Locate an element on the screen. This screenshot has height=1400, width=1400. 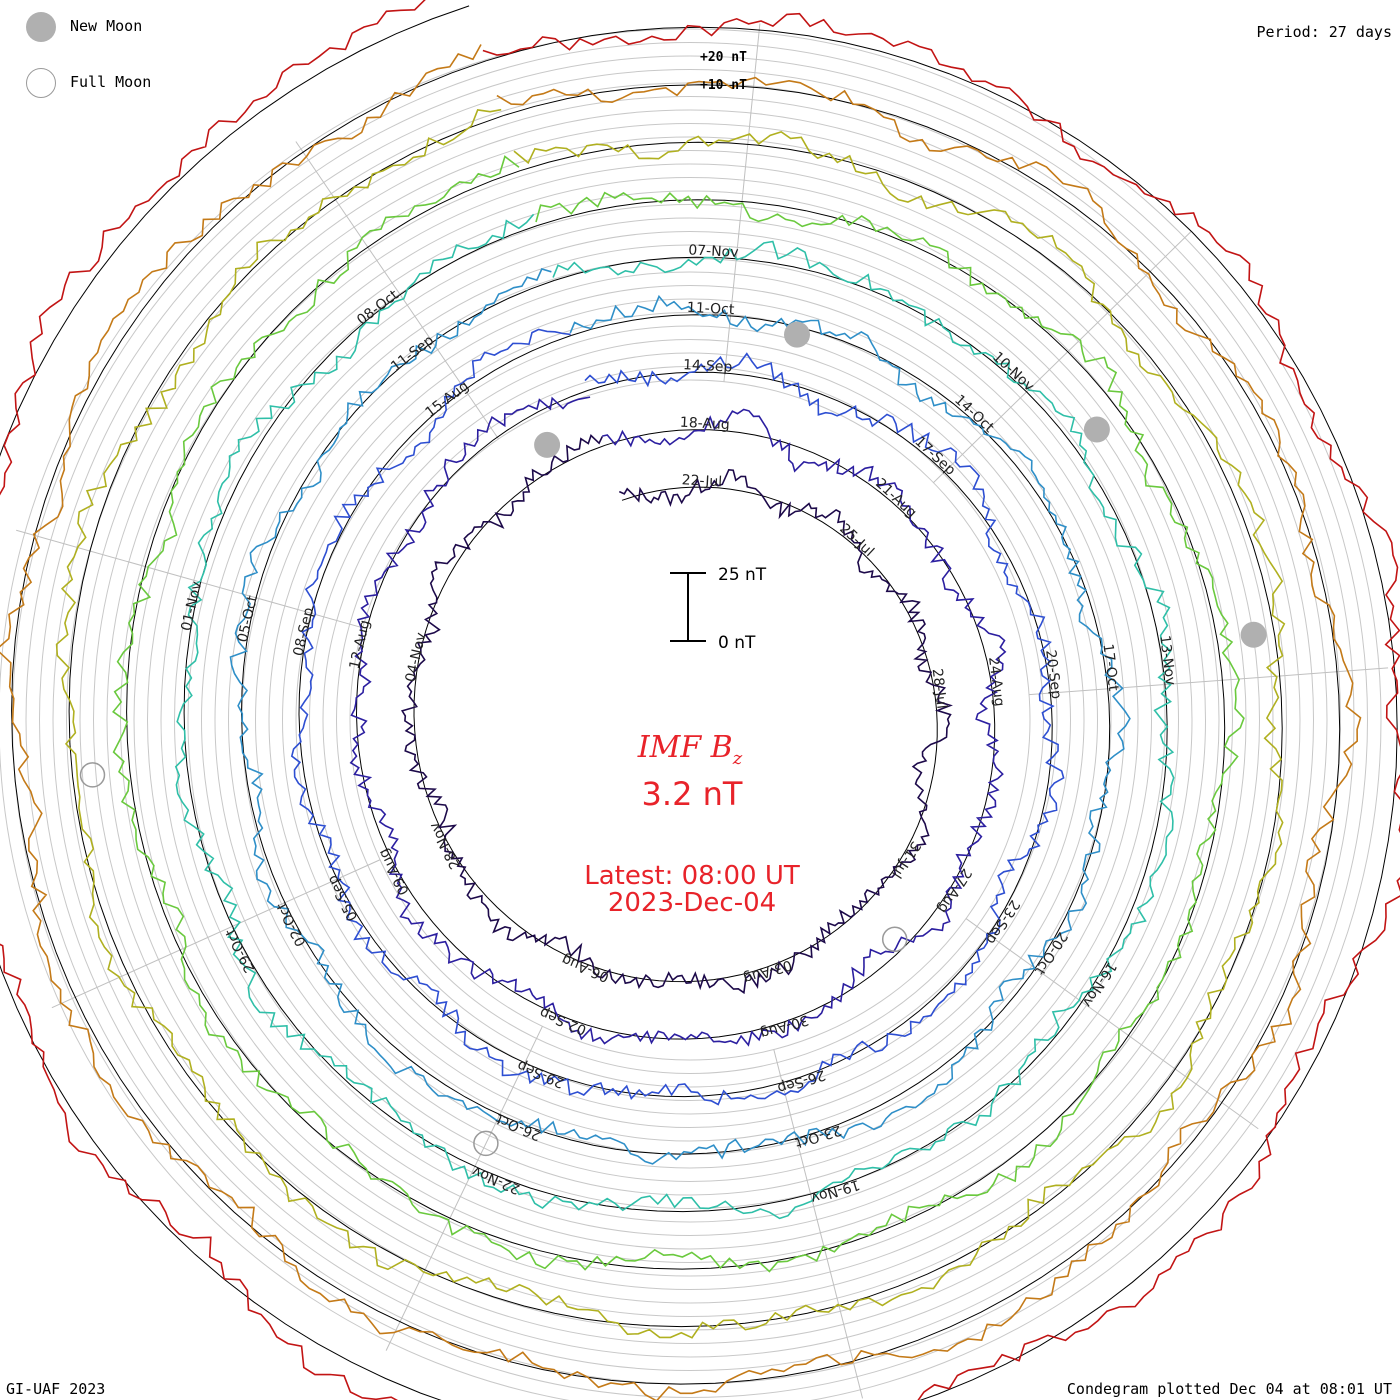
date-label: 02-Sep is located at coordinates (563, 1021).